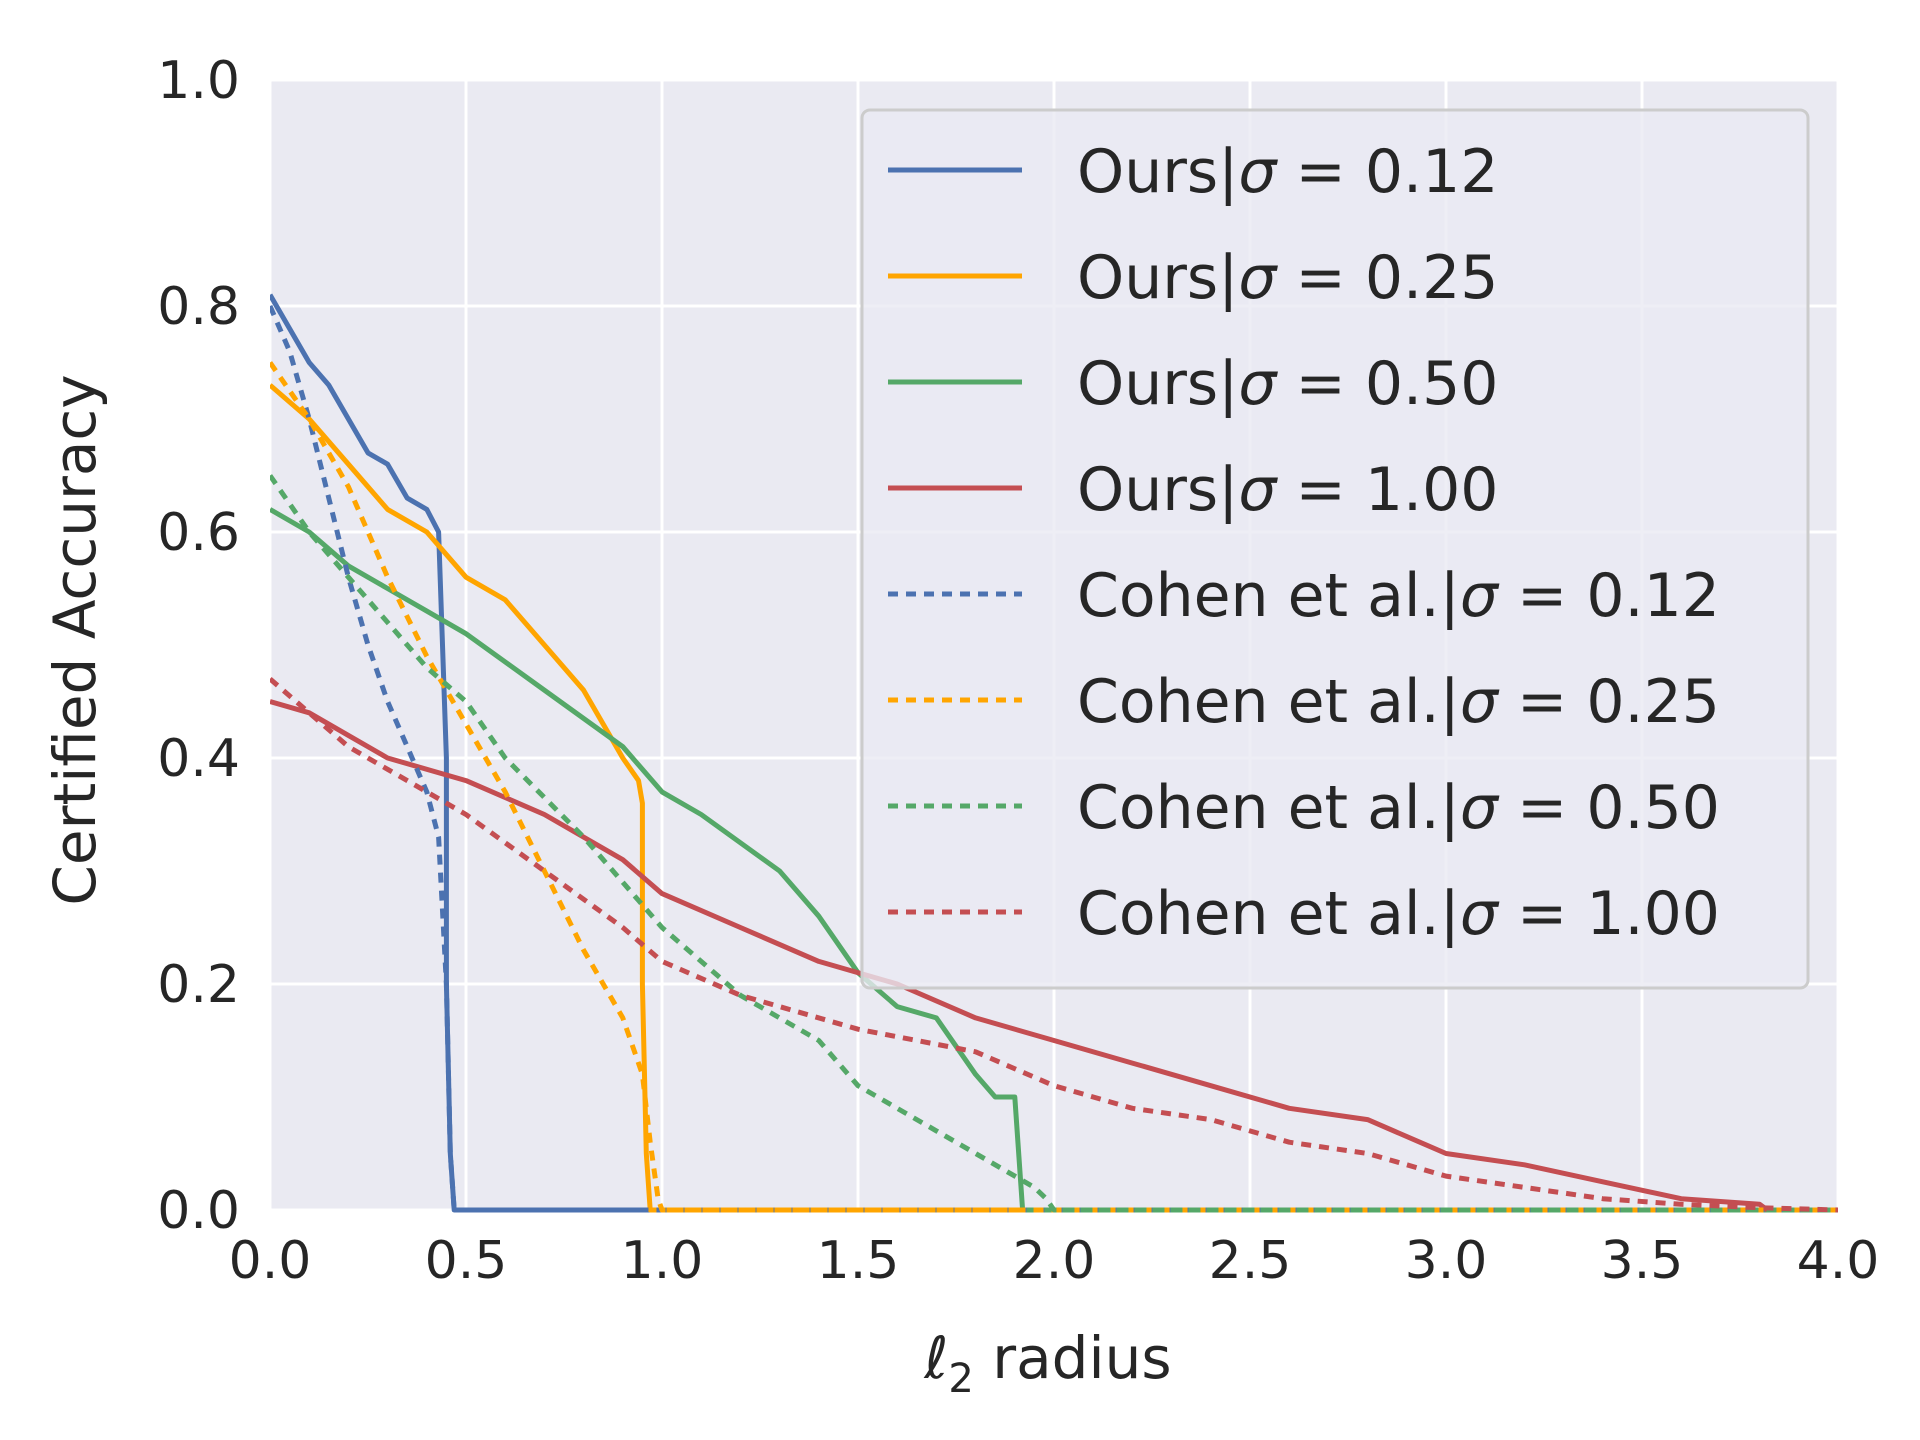 This screenshot has width=1920, height=1440. I want to click on x-tick-label: 2.0, so click(1054, 1261).